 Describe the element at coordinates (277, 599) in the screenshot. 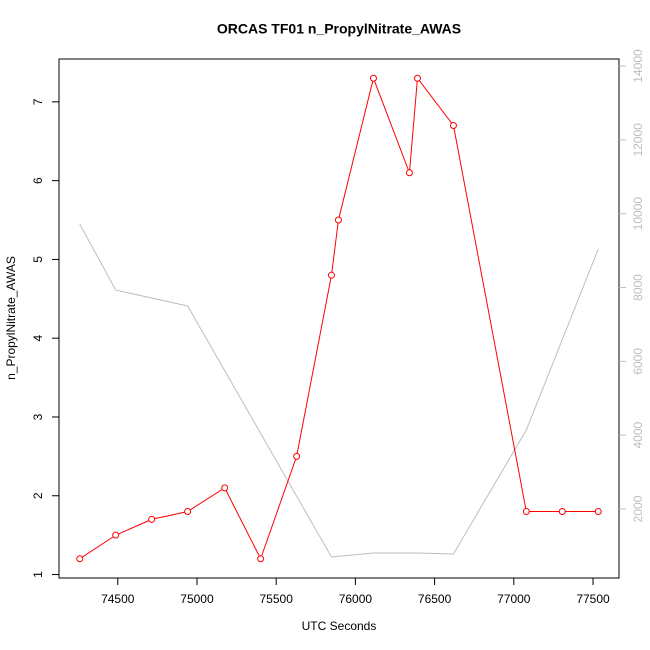

I see `x-tick-label: 75500` at that location.